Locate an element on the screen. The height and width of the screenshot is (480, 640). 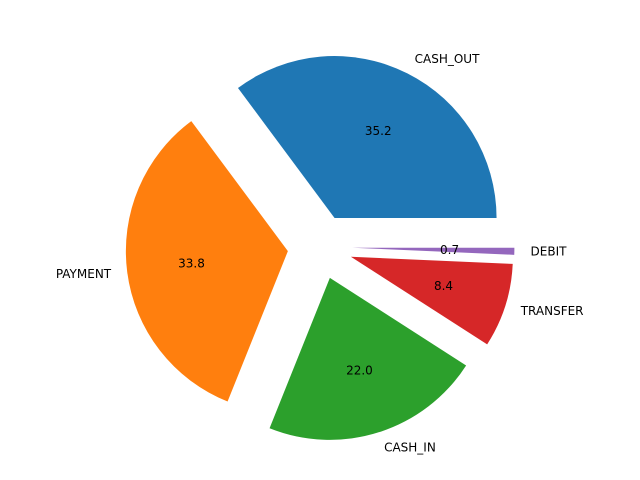
slice-label-transfer: TRANSFER is located at coordinates (552, 311).